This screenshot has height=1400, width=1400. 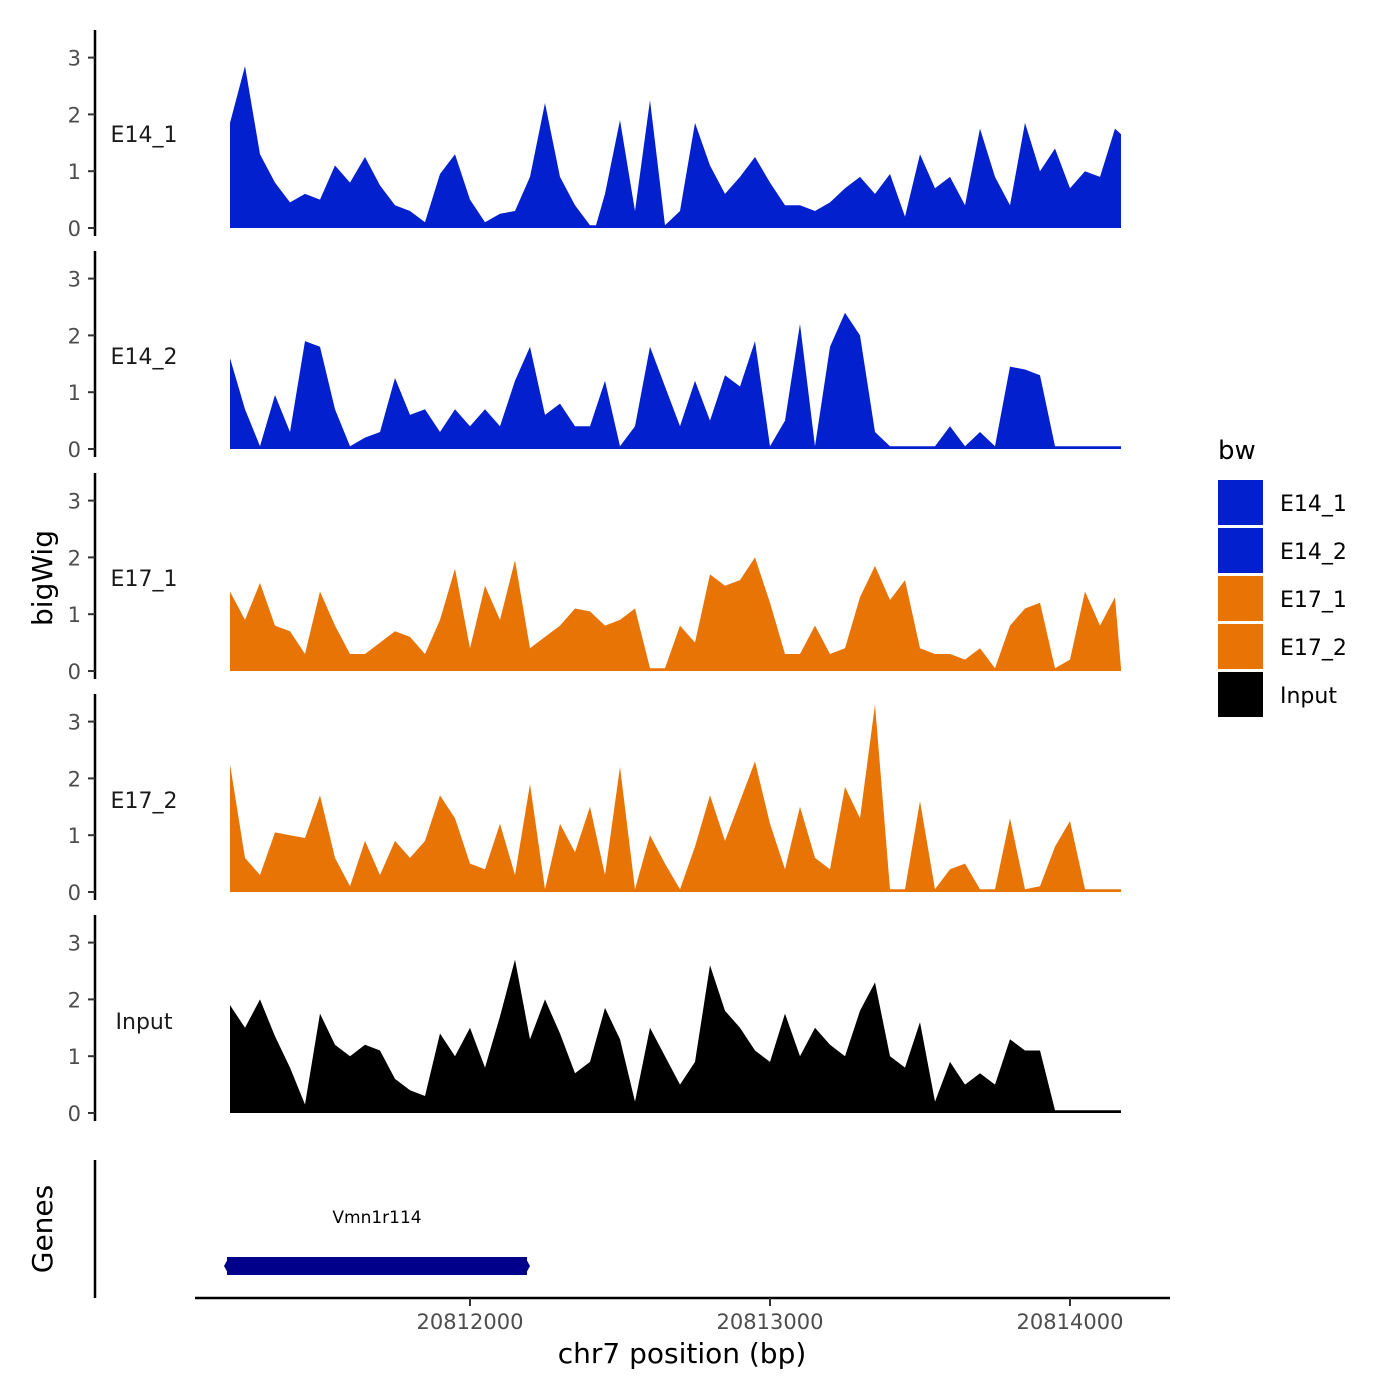 I want to click on track-e17-2: 0 1 2 3 E17_2, so click(x=594, y=799).